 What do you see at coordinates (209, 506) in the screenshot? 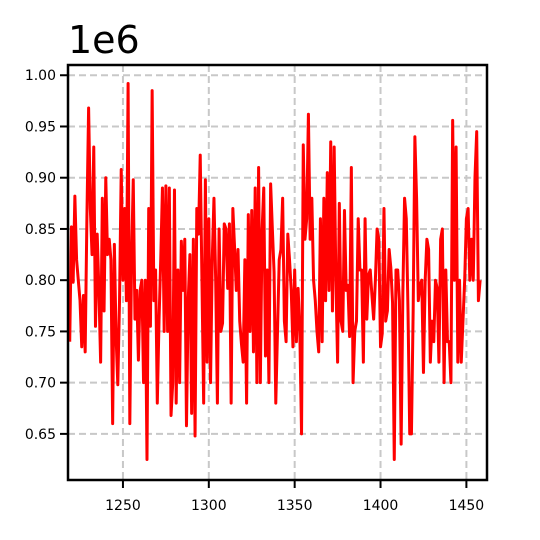
I see `x-tick-label: 1300` at bounding box center [209, 506].